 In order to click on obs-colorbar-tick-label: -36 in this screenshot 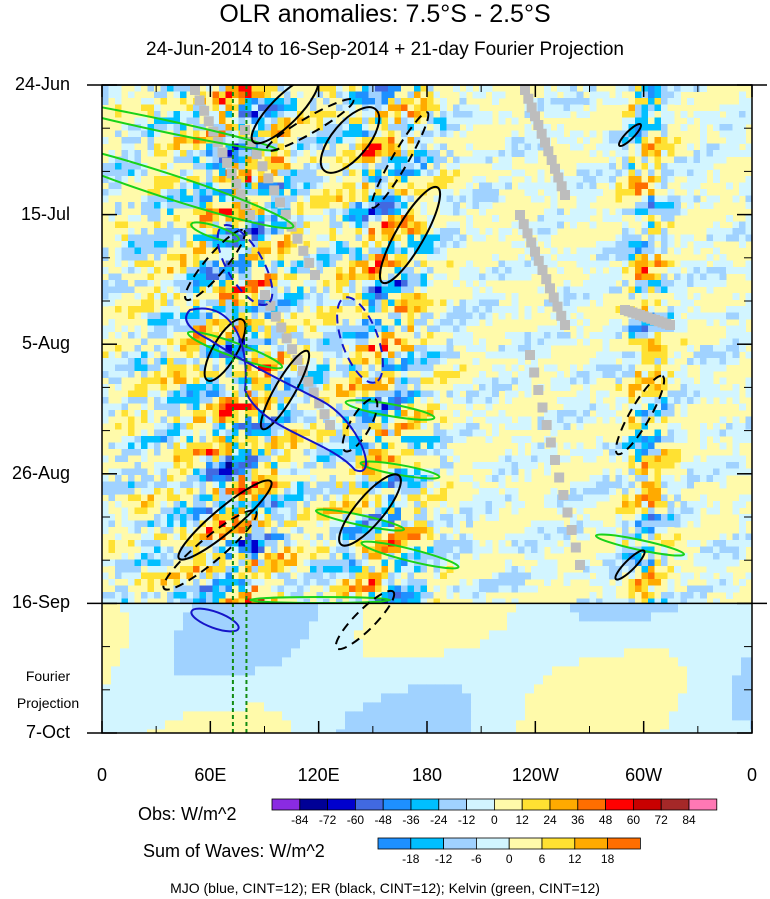, I will do `click(411, 820)`.